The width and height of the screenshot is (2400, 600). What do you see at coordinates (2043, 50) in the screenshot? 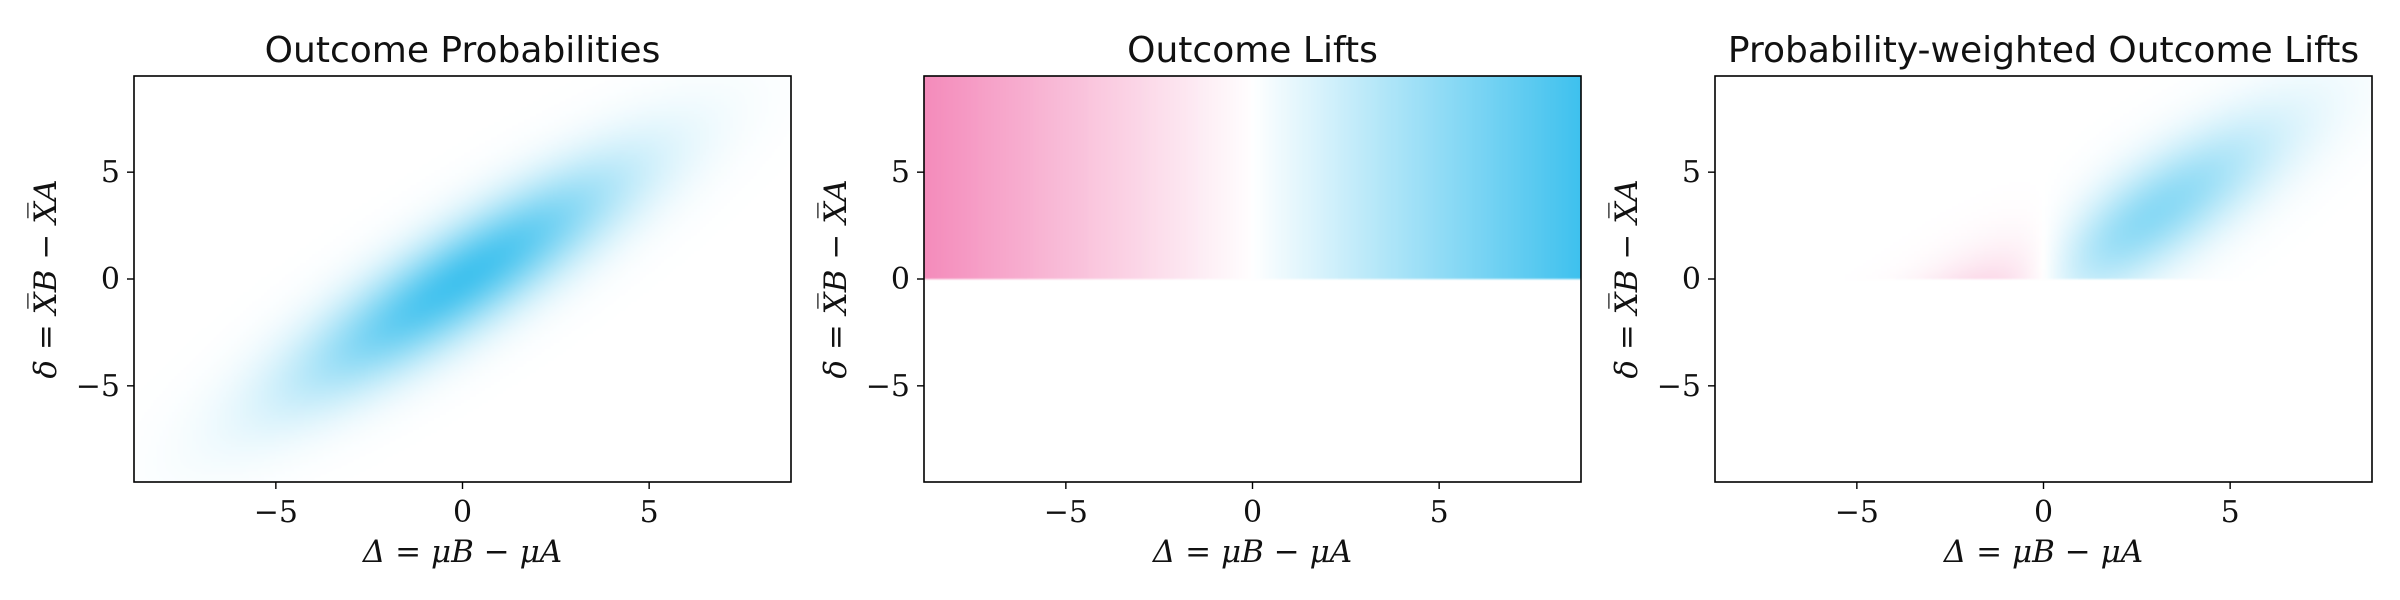
I see `chart-title: Probability-weighted Outcome Lifts` at bounding box center [2043, 50].